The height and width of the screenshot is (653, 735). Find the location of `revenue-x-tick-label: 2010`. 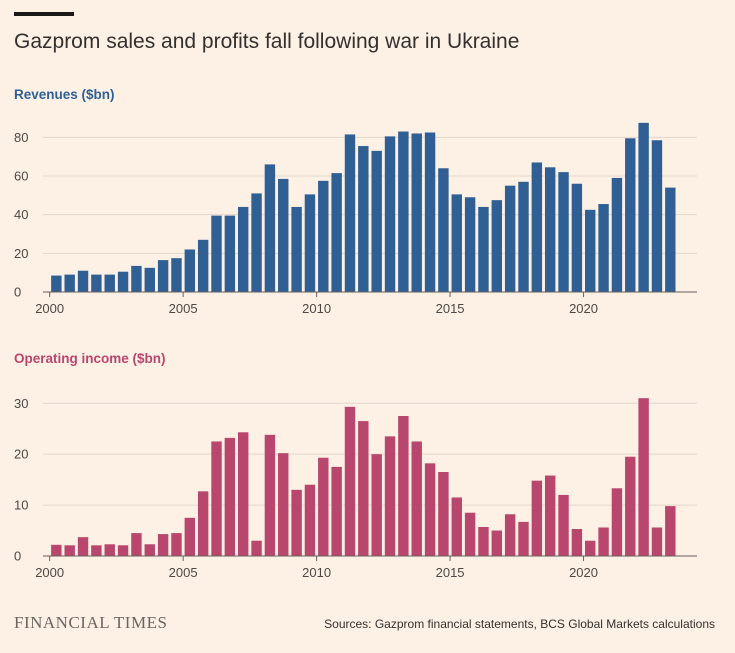

revenue-x-tick-label: 2010 is located at coordinates (316, 308).